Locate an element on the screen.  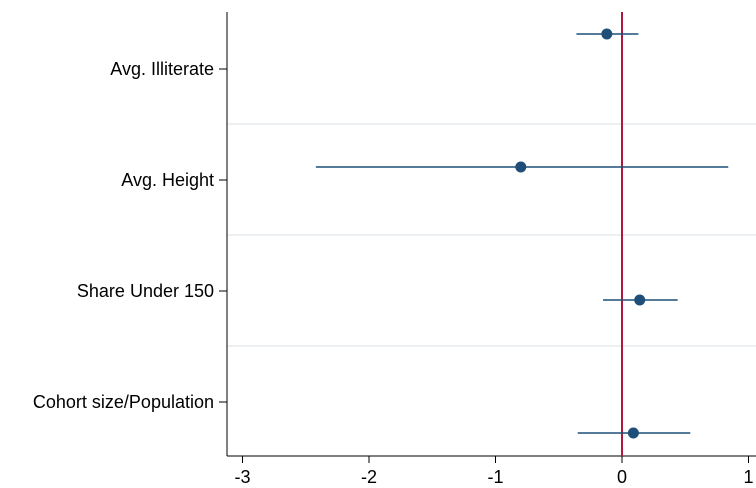
x-tick-label: 0 is located at coordinates (622, 477).